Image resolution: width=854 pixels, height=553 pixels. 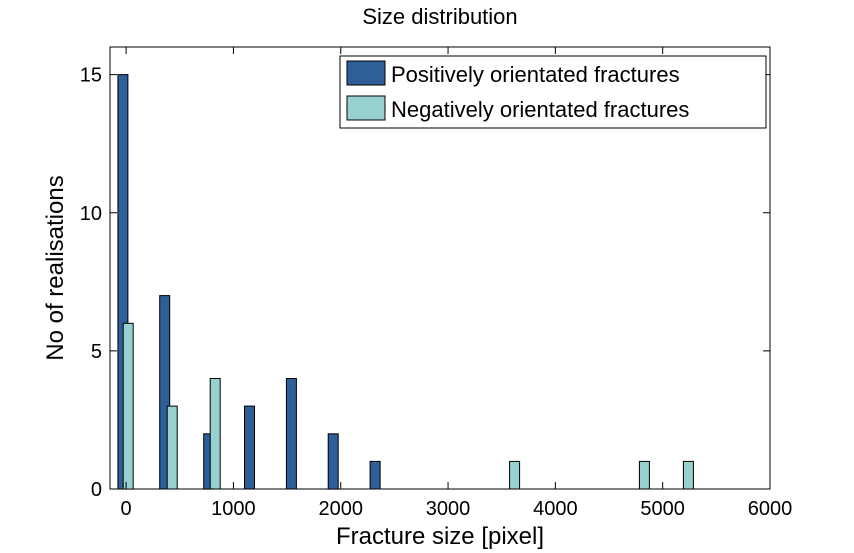 What do you see at coordinates (91, 214) in the screenshot?
I see `y-tick-label: 10` at bounding box center [91, 214].